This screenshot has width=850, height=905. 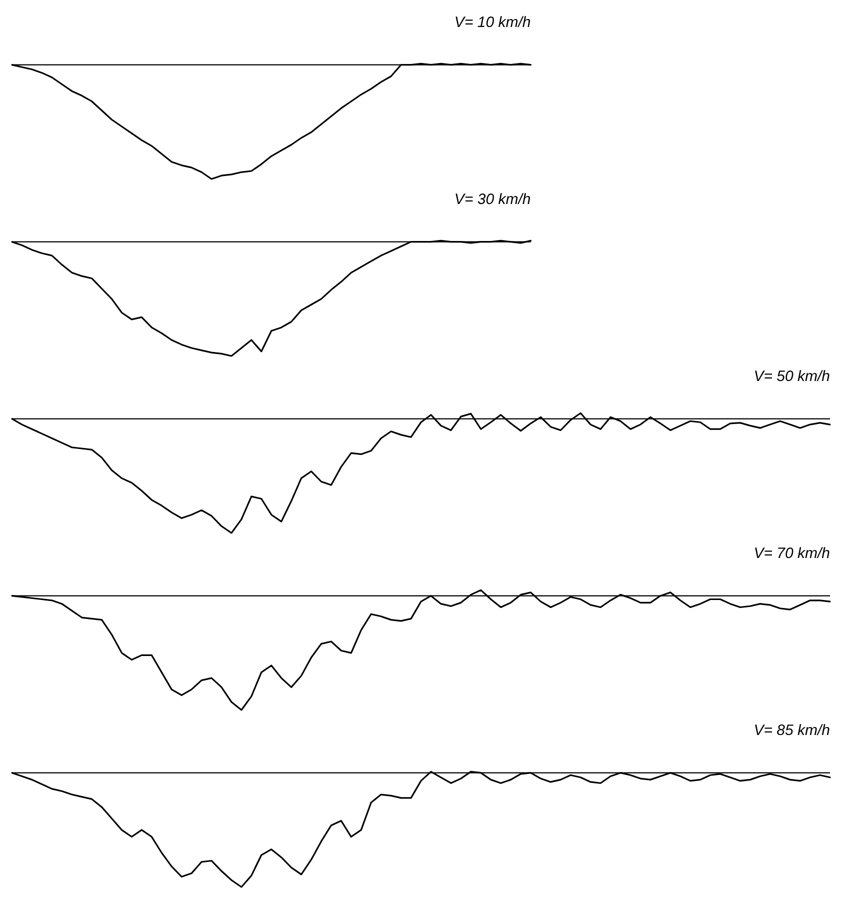 I want to click on chart-title: V= 85 km/h, so click(x=792, y=731).